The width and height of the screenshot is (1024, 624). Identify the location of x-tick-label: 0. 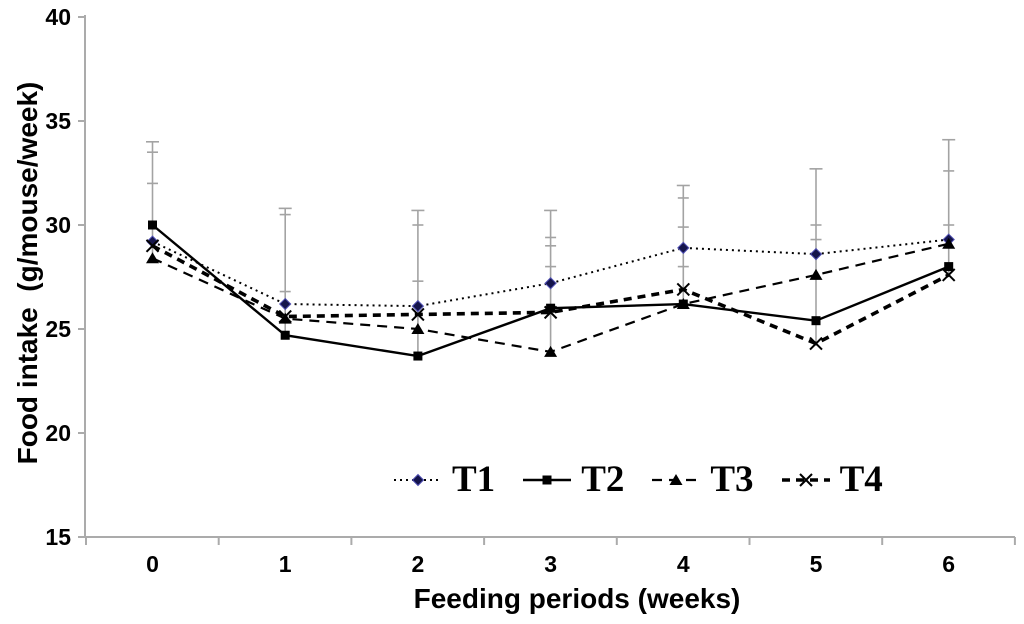
(152, 564).